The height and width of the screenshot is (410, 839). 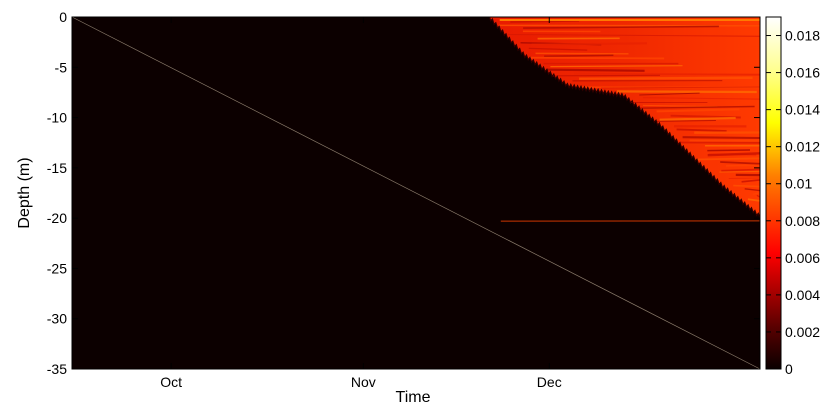 What do you see at coordinates (773, 193) in the screenshot?
I see `colorbar` at bounding box center [773, 193].